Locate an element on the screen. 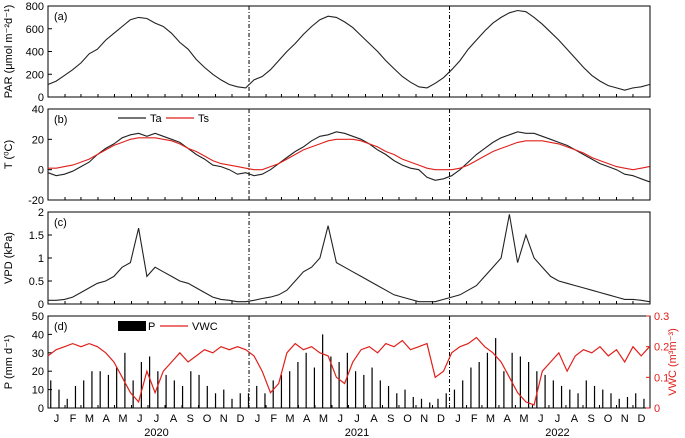  y2-tick-label: 0.2 is located at coordinates (661, 348).